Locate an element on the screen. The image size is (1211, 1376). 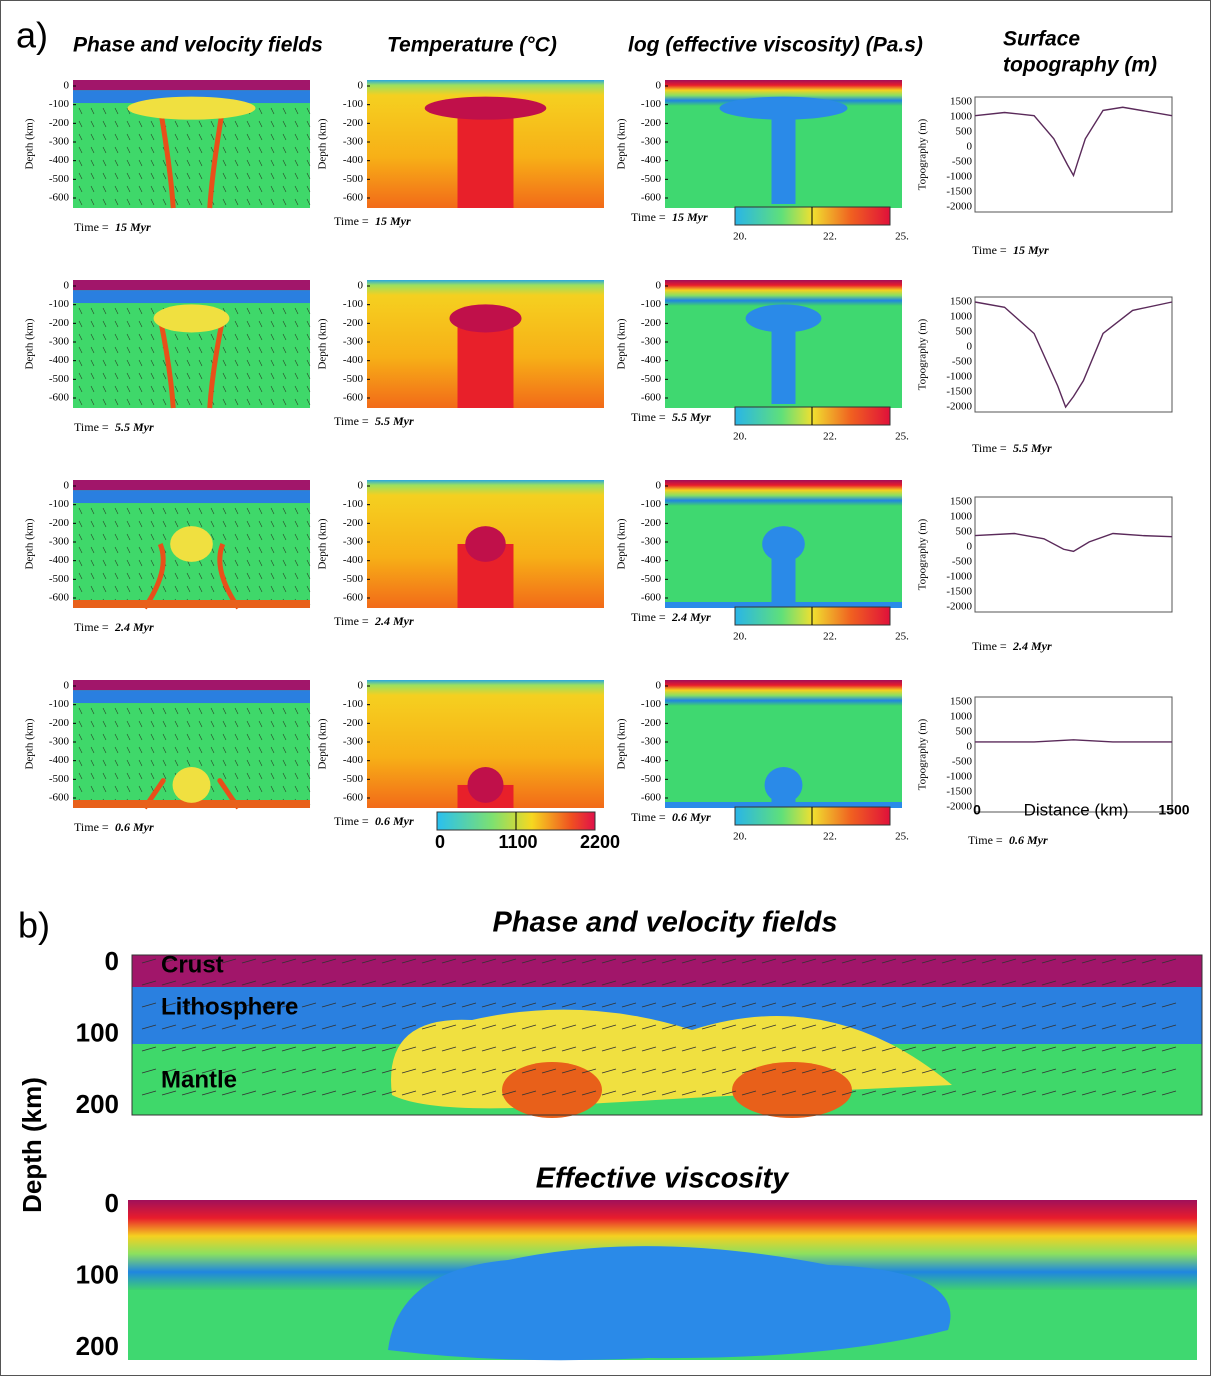
topo-tick-label: 1500 is located at coordinates (961, 702).